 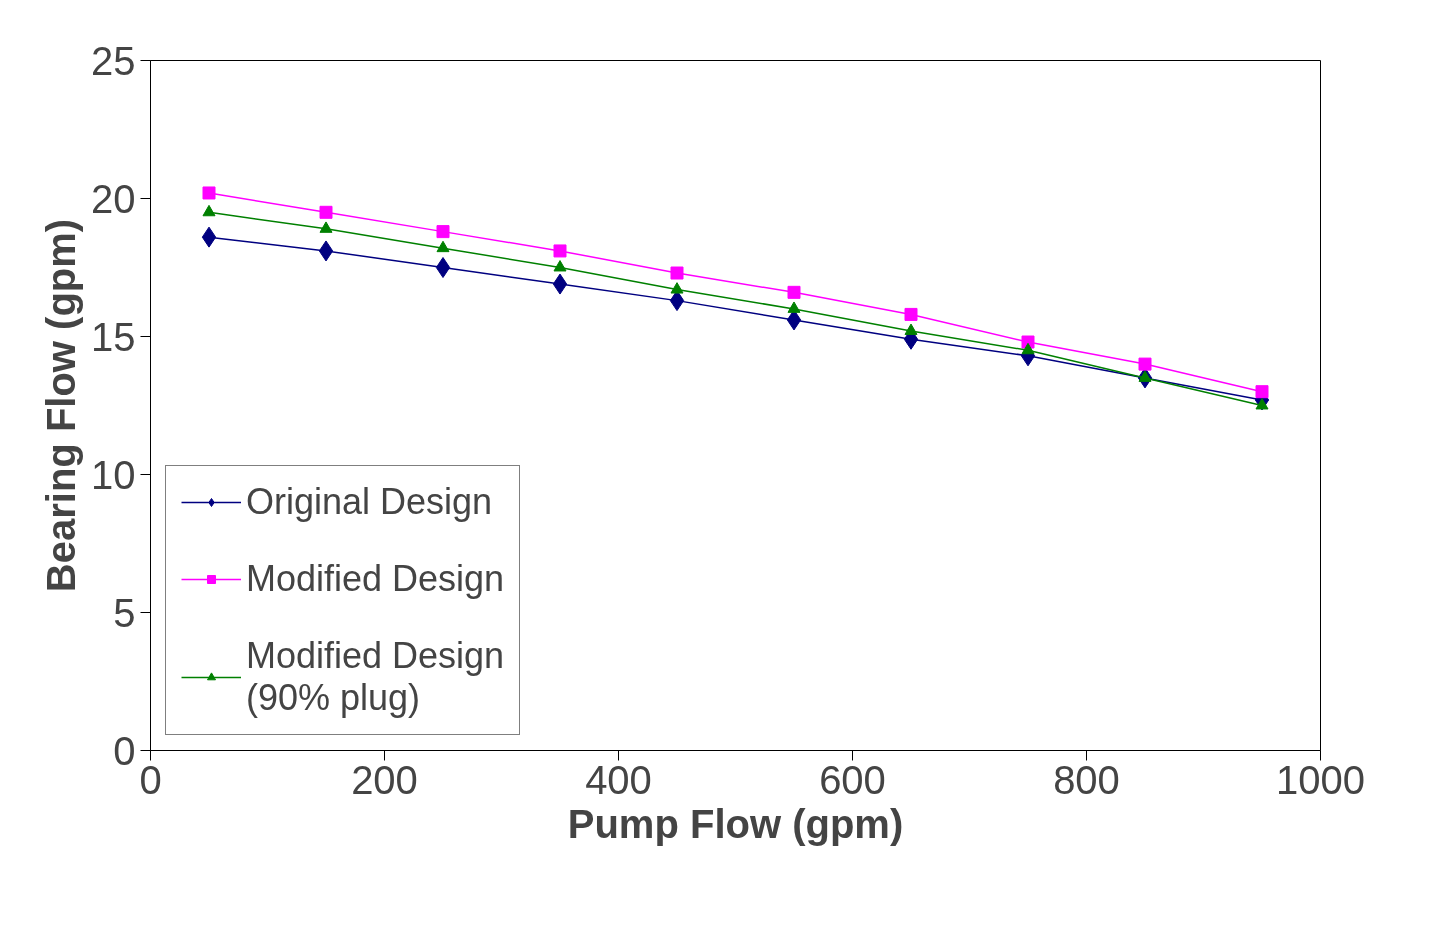 What do you see at coordinates (113, 60) in the screenshot?
I see `y-tick-label: 25` at bounding box center [113, 60].